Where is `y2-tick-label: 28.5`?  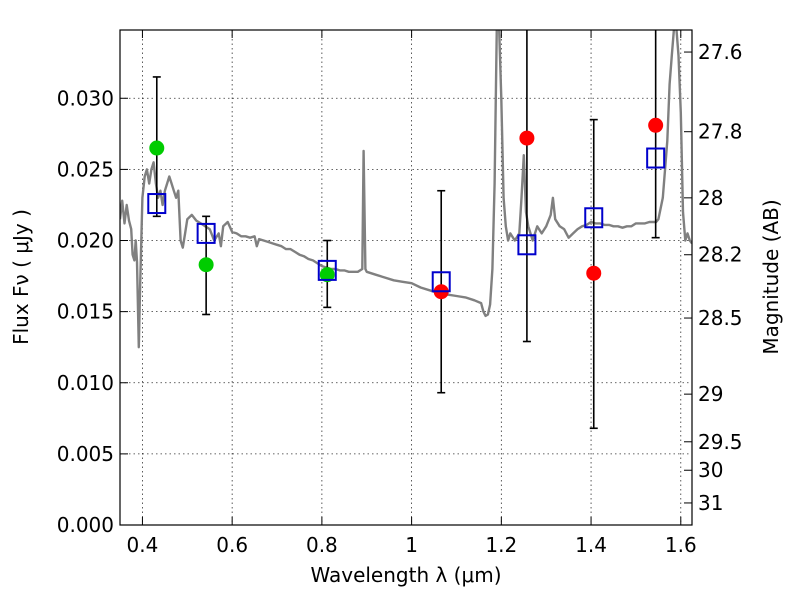 y2-tick-label: 28.5 is located at coordinates (720, 318).